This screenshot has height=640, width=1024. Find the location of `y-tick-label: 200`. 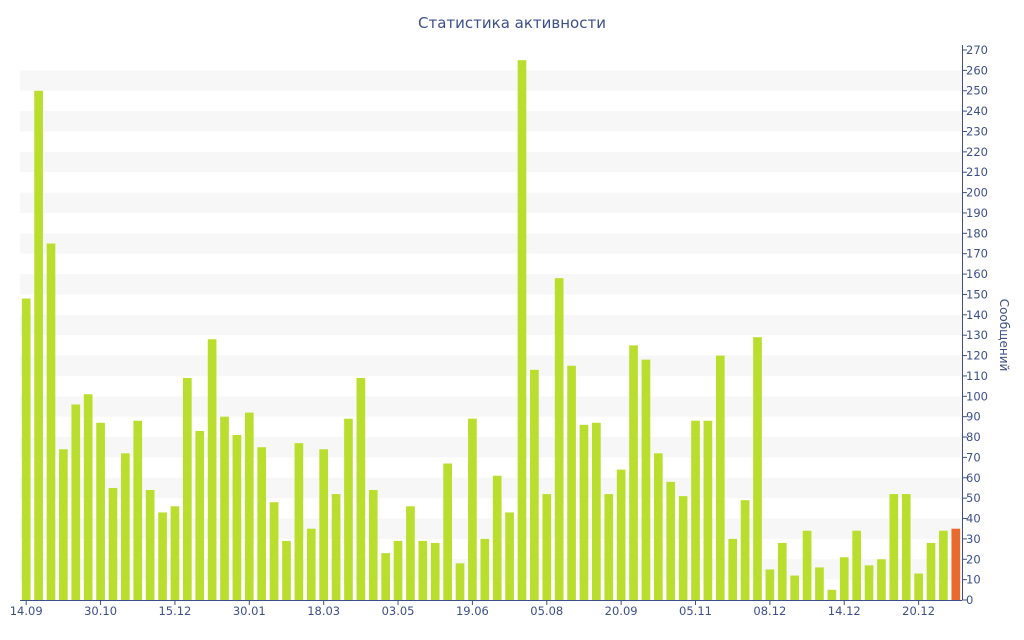

y-tick-label: 200 is located at coordinates (977, 193).